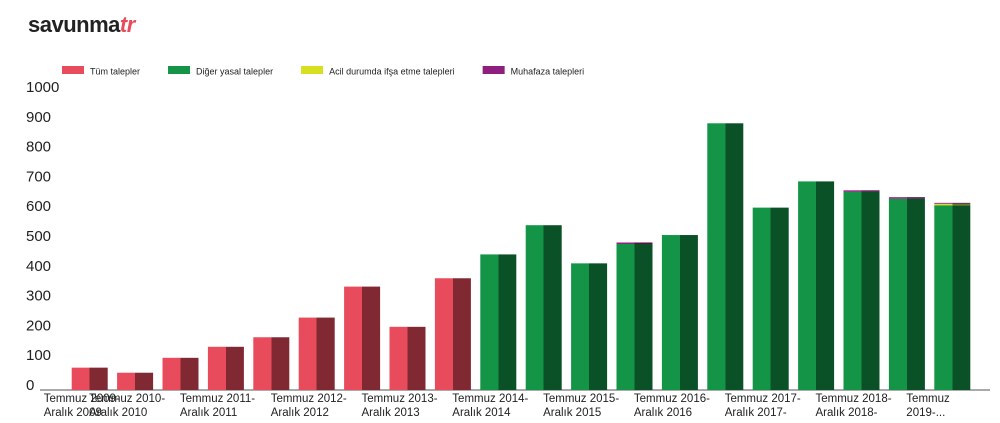  What do you see at coordinates (74, 24) in the screenshot?
I see `logo-text: savunma` at bounding box center [74, 24].